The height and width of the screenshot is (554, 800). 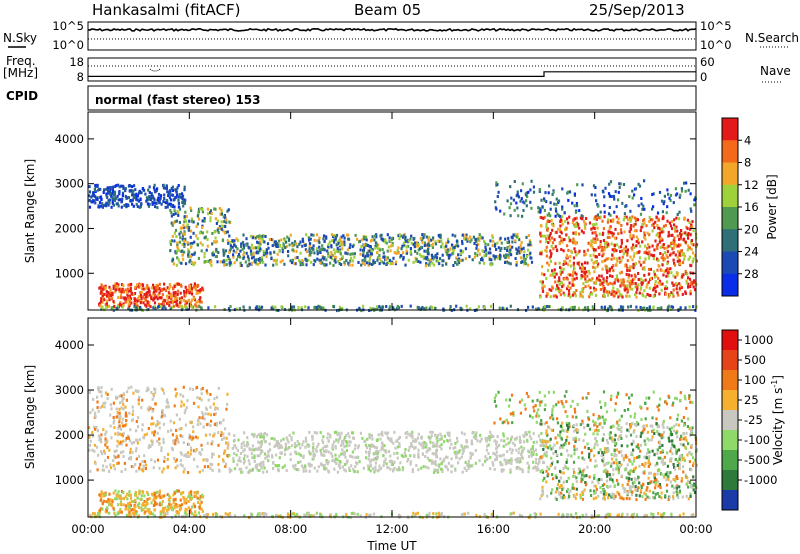 What do you see at coordinates (22, 96) in the screenshot?
I see `cpid-label: CPID` at bounding box center [22, 96].